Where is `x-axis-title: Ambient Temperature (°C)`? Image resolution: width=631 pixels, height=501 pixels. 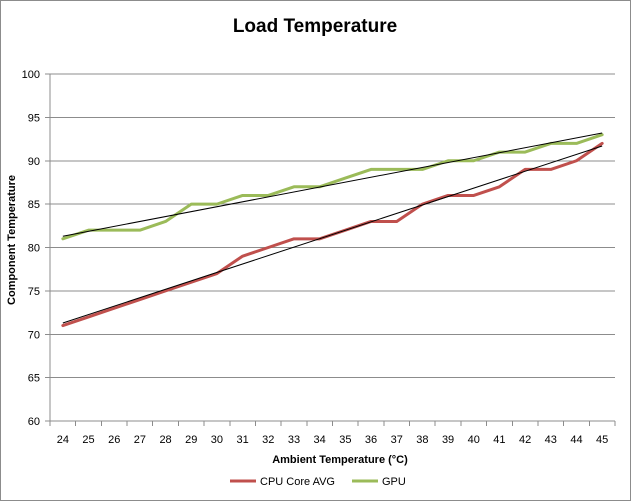 x-axis-title: Ambient Temperature (°C) is located at coordinates (340, 460).